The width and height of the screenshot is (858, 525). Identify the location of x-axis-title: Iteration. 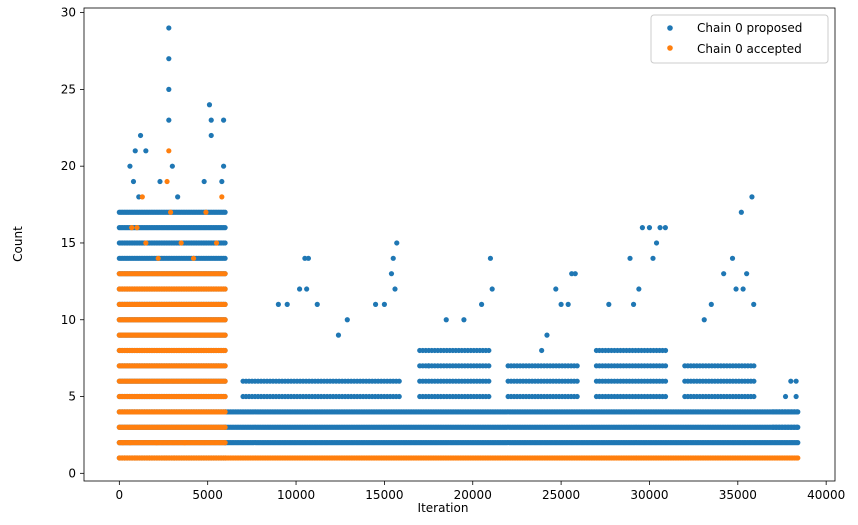
(443, 508).